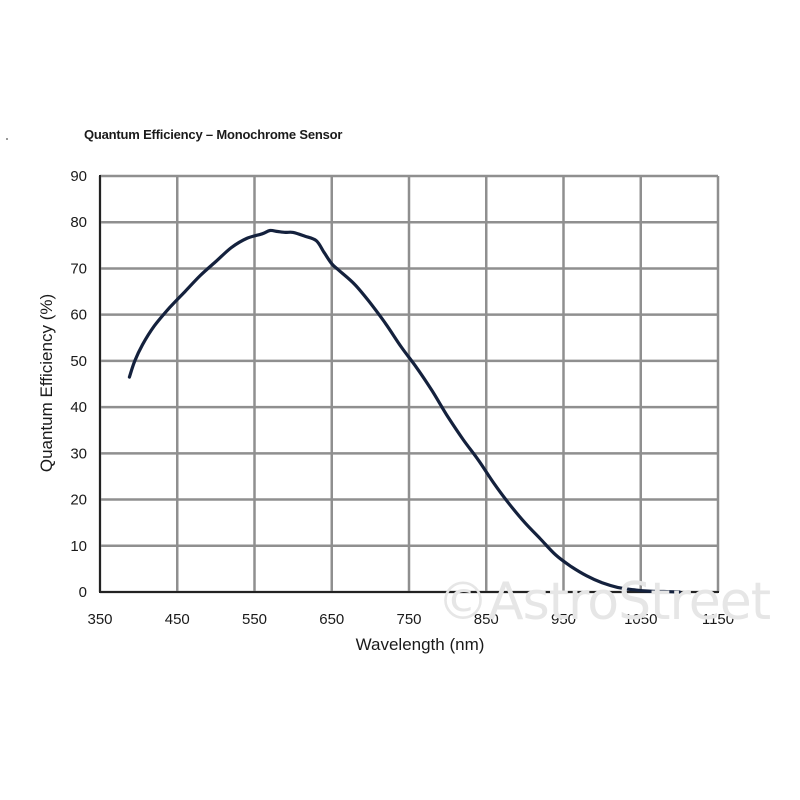 This screenshot has height=800, width=800. Describe the element at coordinates (78, 268) in the screenshot. I see `y-tick-label: 70` at that location.